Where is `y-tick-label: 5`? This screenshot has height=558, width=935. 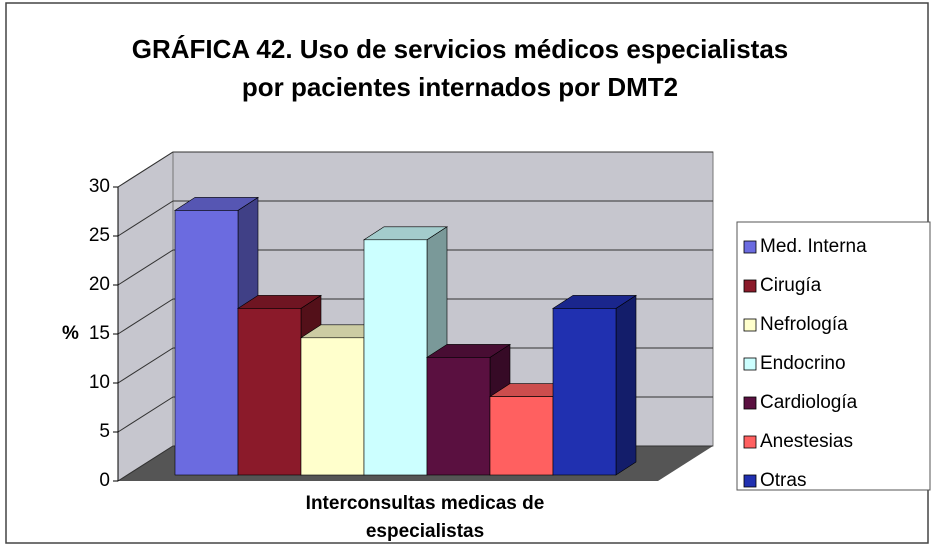
y-tick-label: 5 is located at coordinates (104, 431).